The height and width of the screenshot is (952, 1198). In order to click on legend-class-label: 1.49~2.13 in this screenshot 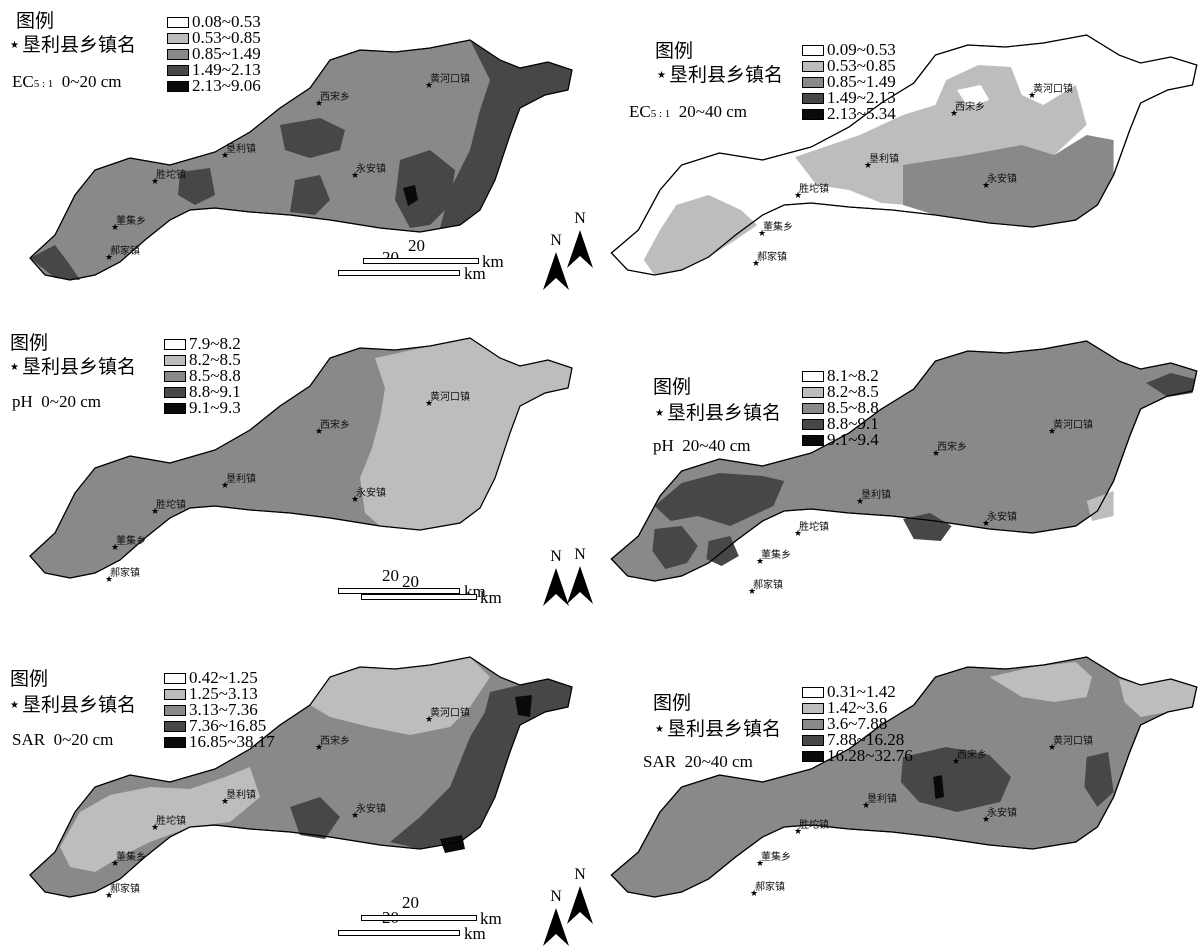, I will do `click(226, 69)`.